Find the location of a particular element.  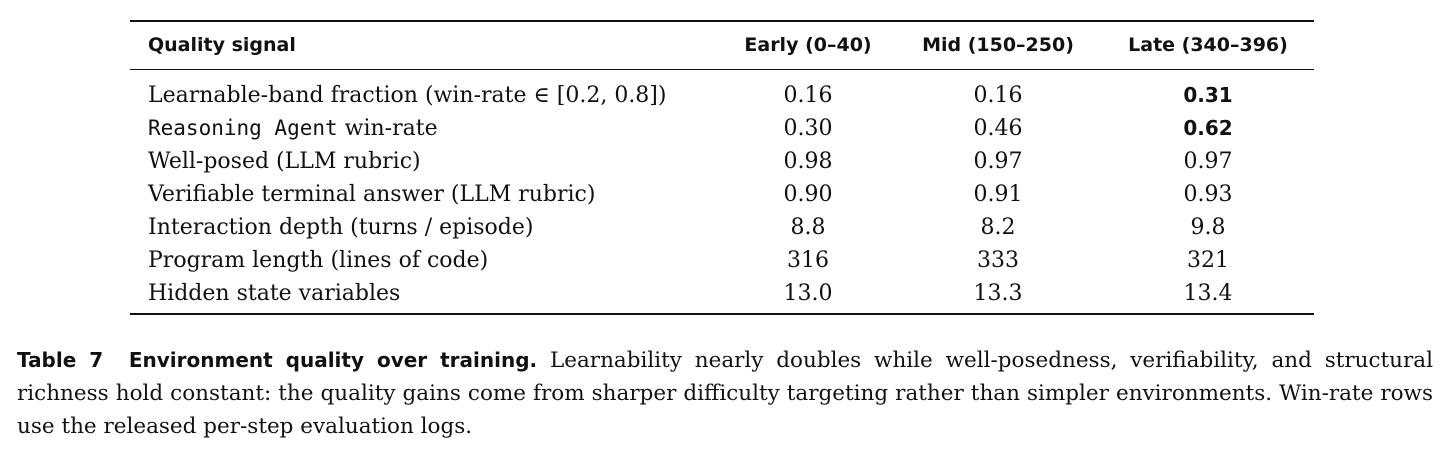

cell-late: 321 is located at coordinates (1208, 260).